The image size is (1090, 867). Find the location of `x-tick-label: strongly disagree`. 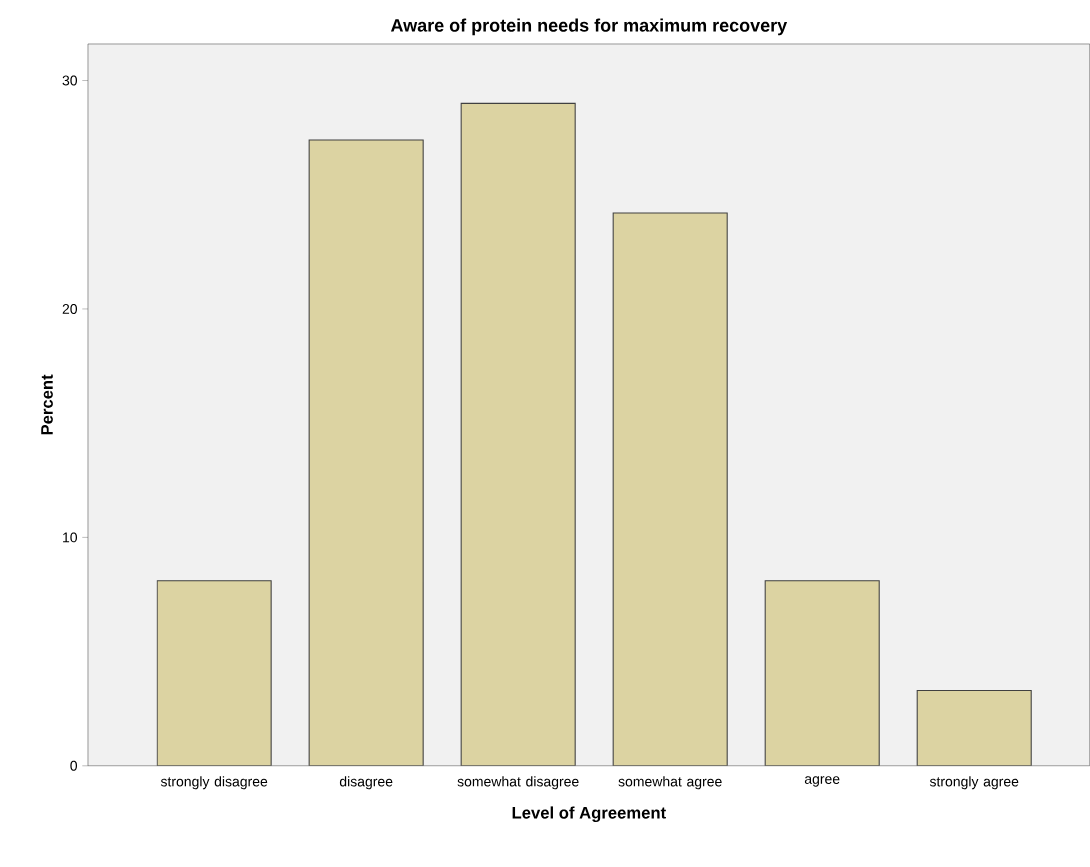

x-tick-label: strongly disagree is located at coordinates (214, 783).